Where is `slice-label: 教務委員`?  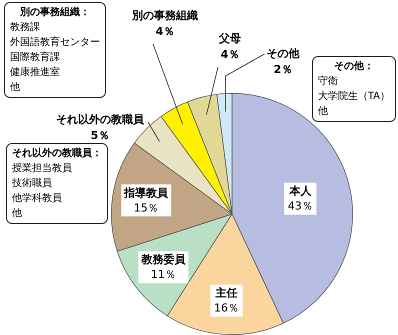 slice-label: 教務委員 is located at coordinates (163, 259).